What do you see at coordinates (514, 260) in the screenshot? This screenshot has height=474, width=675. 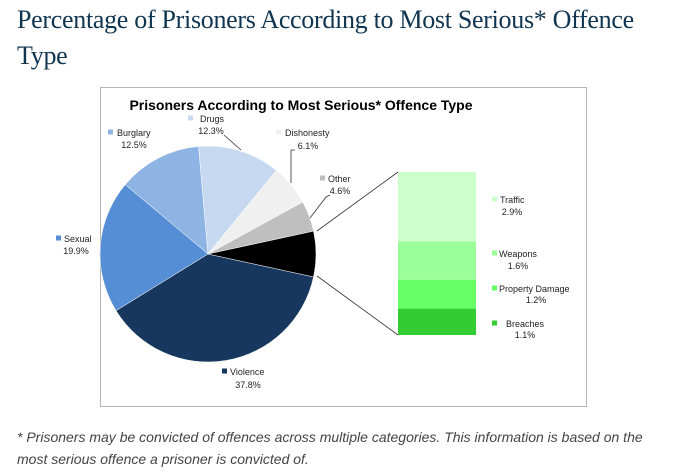 I see `data-label-weapons: Weapons 1.6%` at bounding box center [514, 260].